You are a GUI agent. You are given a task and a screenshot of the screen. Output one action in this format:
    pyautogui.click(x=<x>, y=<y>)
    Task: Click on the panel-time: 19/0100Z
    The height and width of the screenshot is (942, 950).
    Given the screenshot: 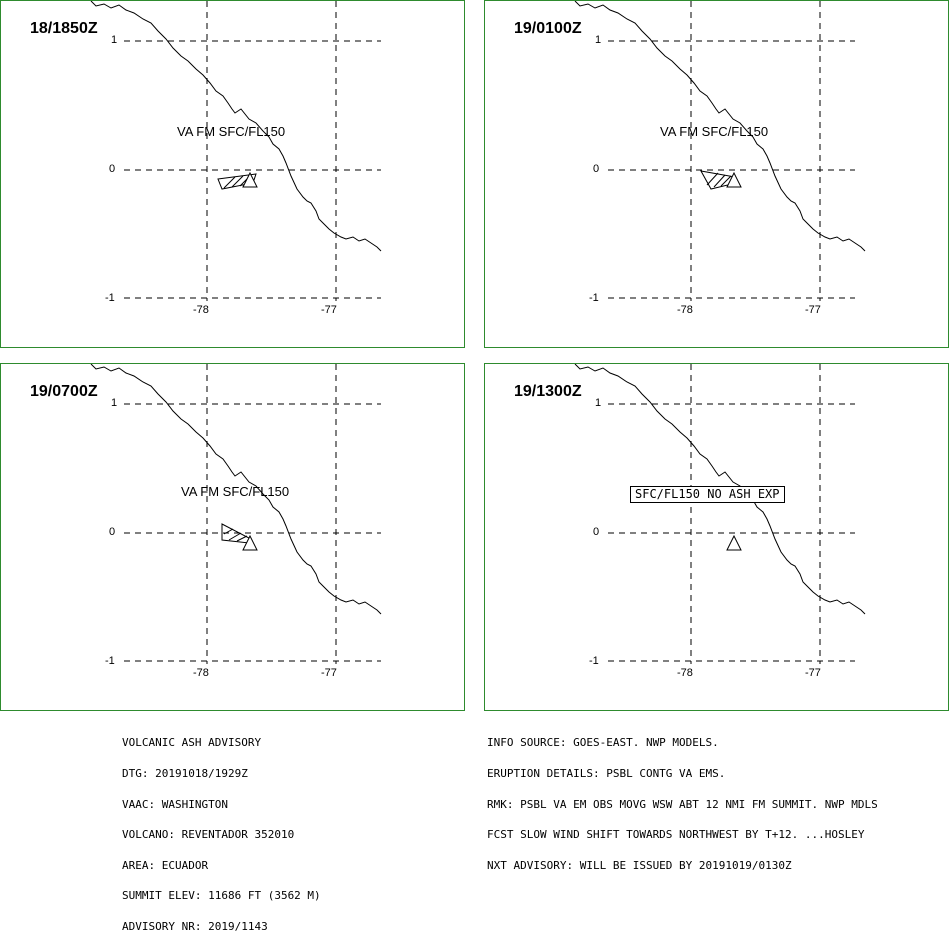 What is the action you would take?
    pyautogui.click(x=548, y=28)
    